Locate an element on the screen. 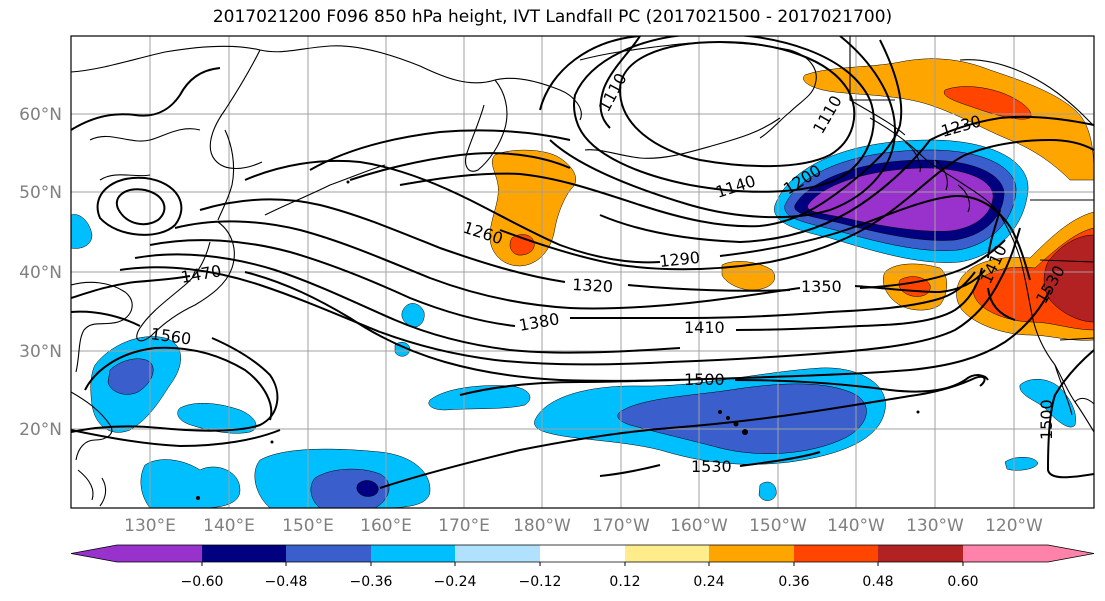 The width and height of the screenshot is (1105, 601). pos-region-160w is located at coordinates (748, 276).